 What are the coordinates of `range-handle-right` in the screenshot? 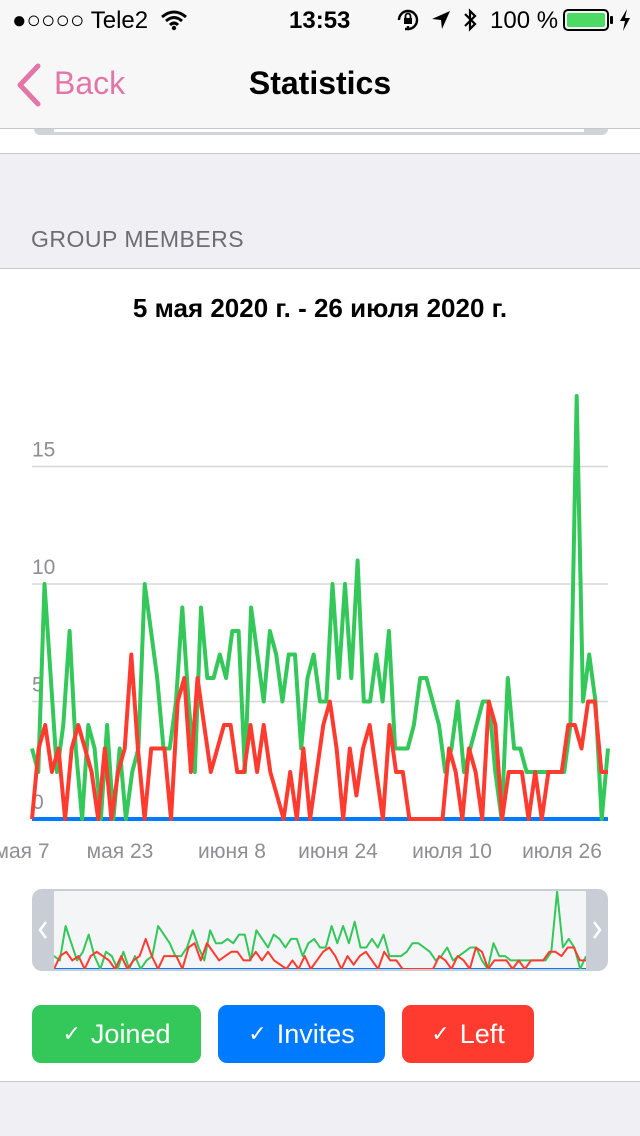 It's located at (597, 930).